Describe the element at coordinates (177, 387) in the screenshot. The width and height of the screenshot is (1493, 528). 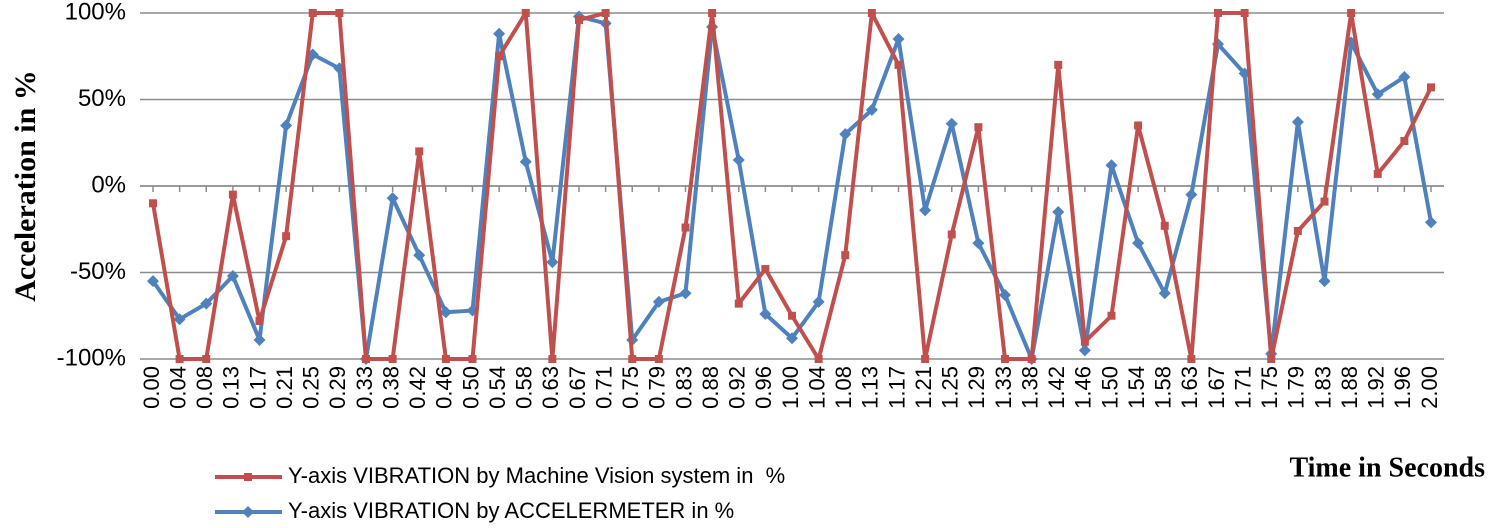
I see `x-tick-label: 0.04` at that location.